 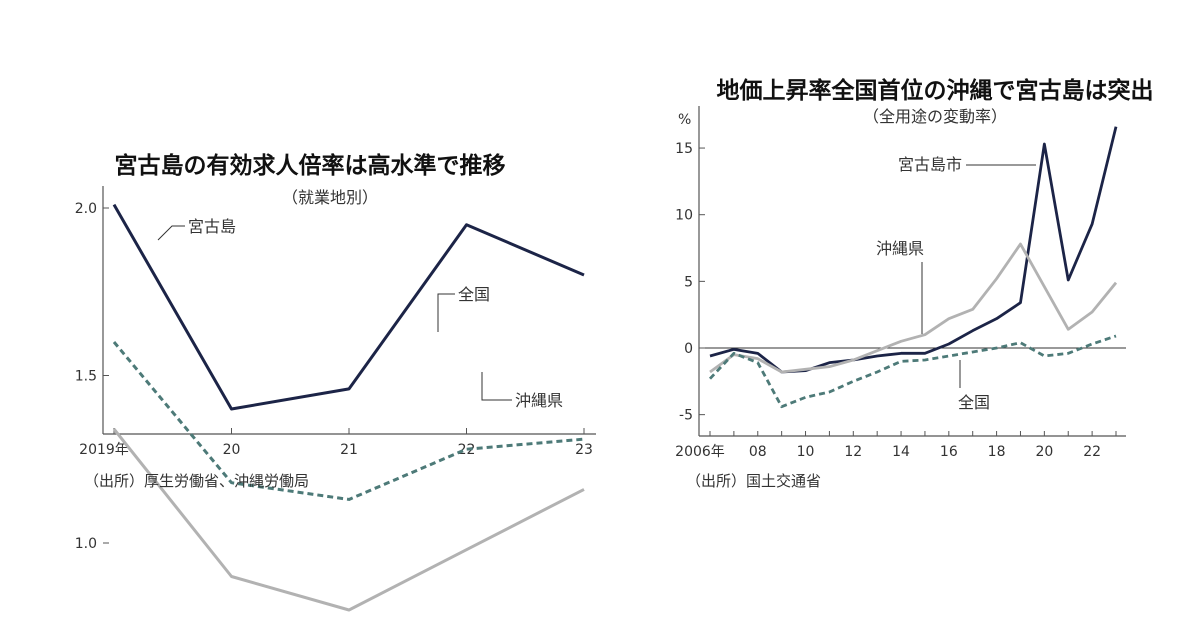 I want to click on y-tick-label: 0, so click(x=688, y=349).